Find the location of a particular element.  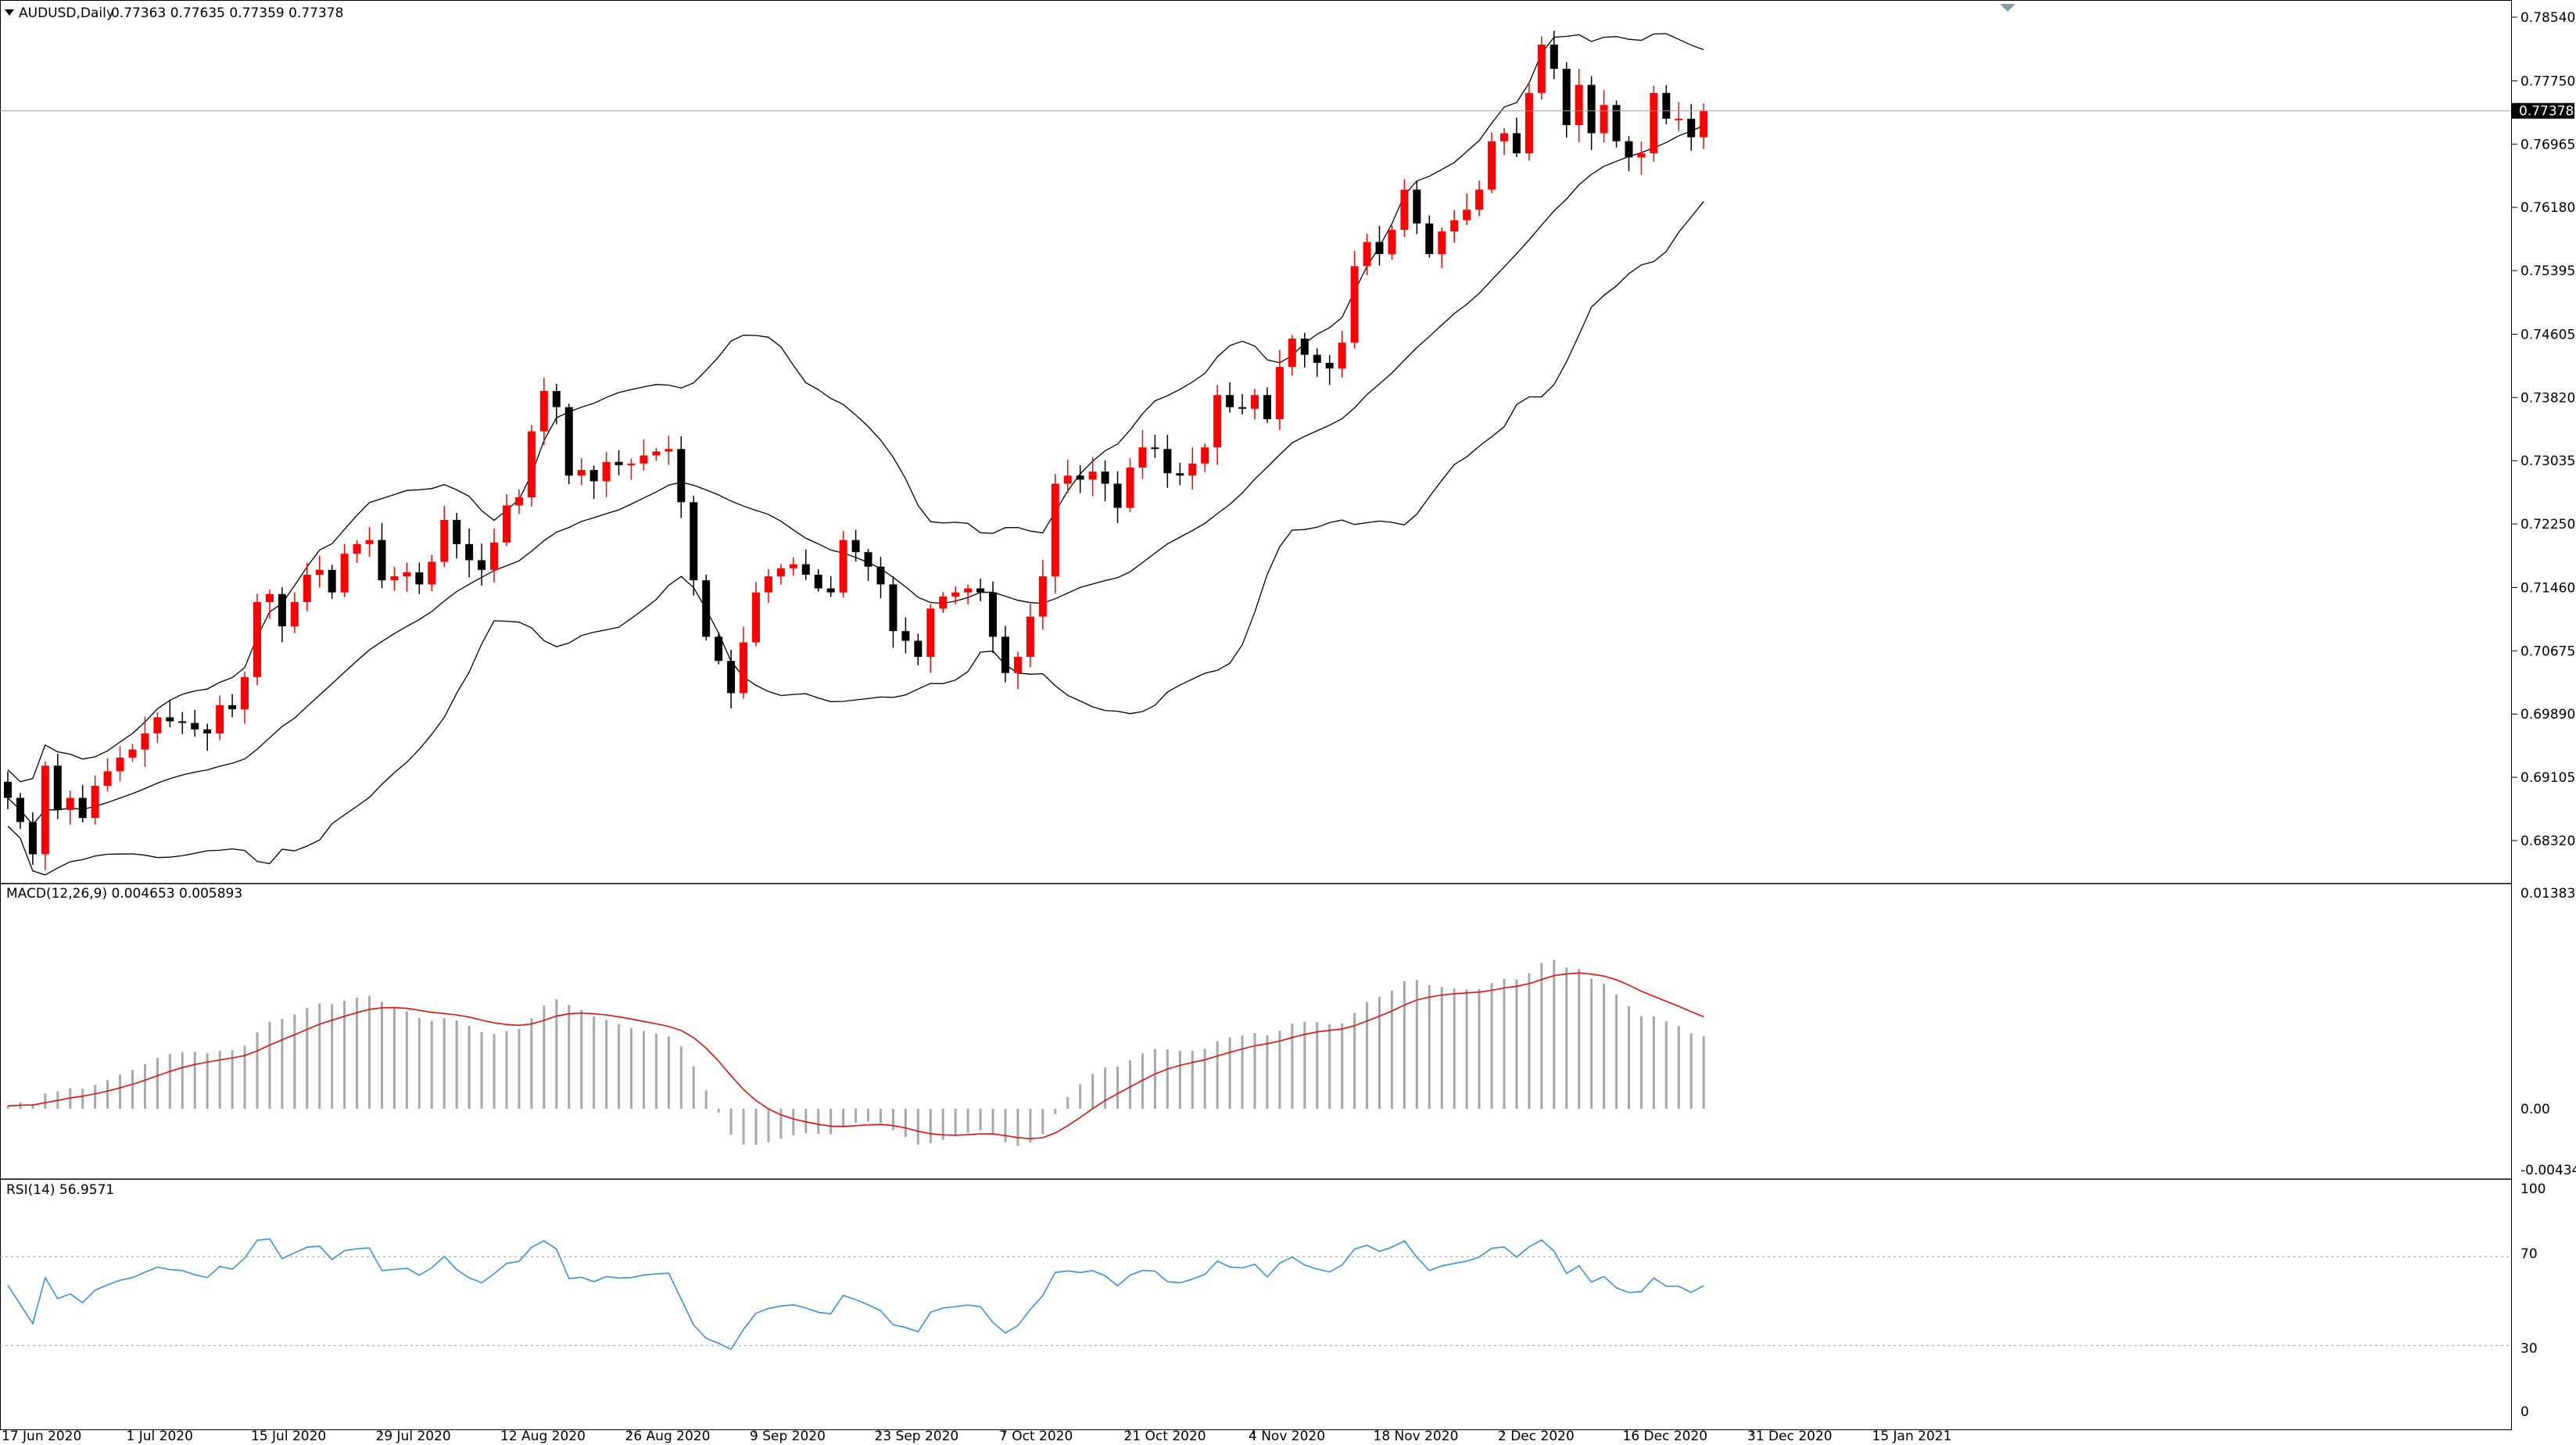

date-label: 17 Jun 2020 is located at coordinates (41, 1436).